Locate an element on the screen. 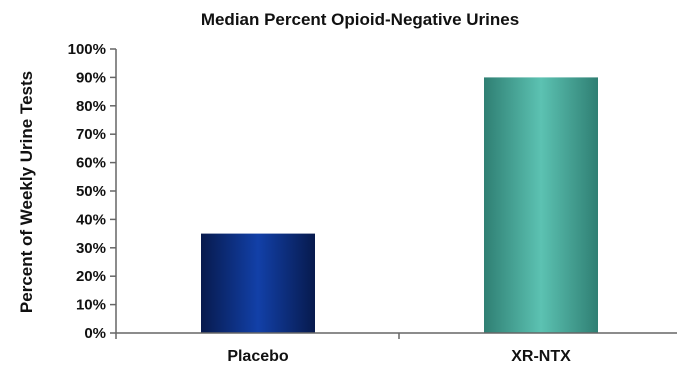 The image size is (677, 368). y-tick-label: 30% is located at coordinates (91, 248).